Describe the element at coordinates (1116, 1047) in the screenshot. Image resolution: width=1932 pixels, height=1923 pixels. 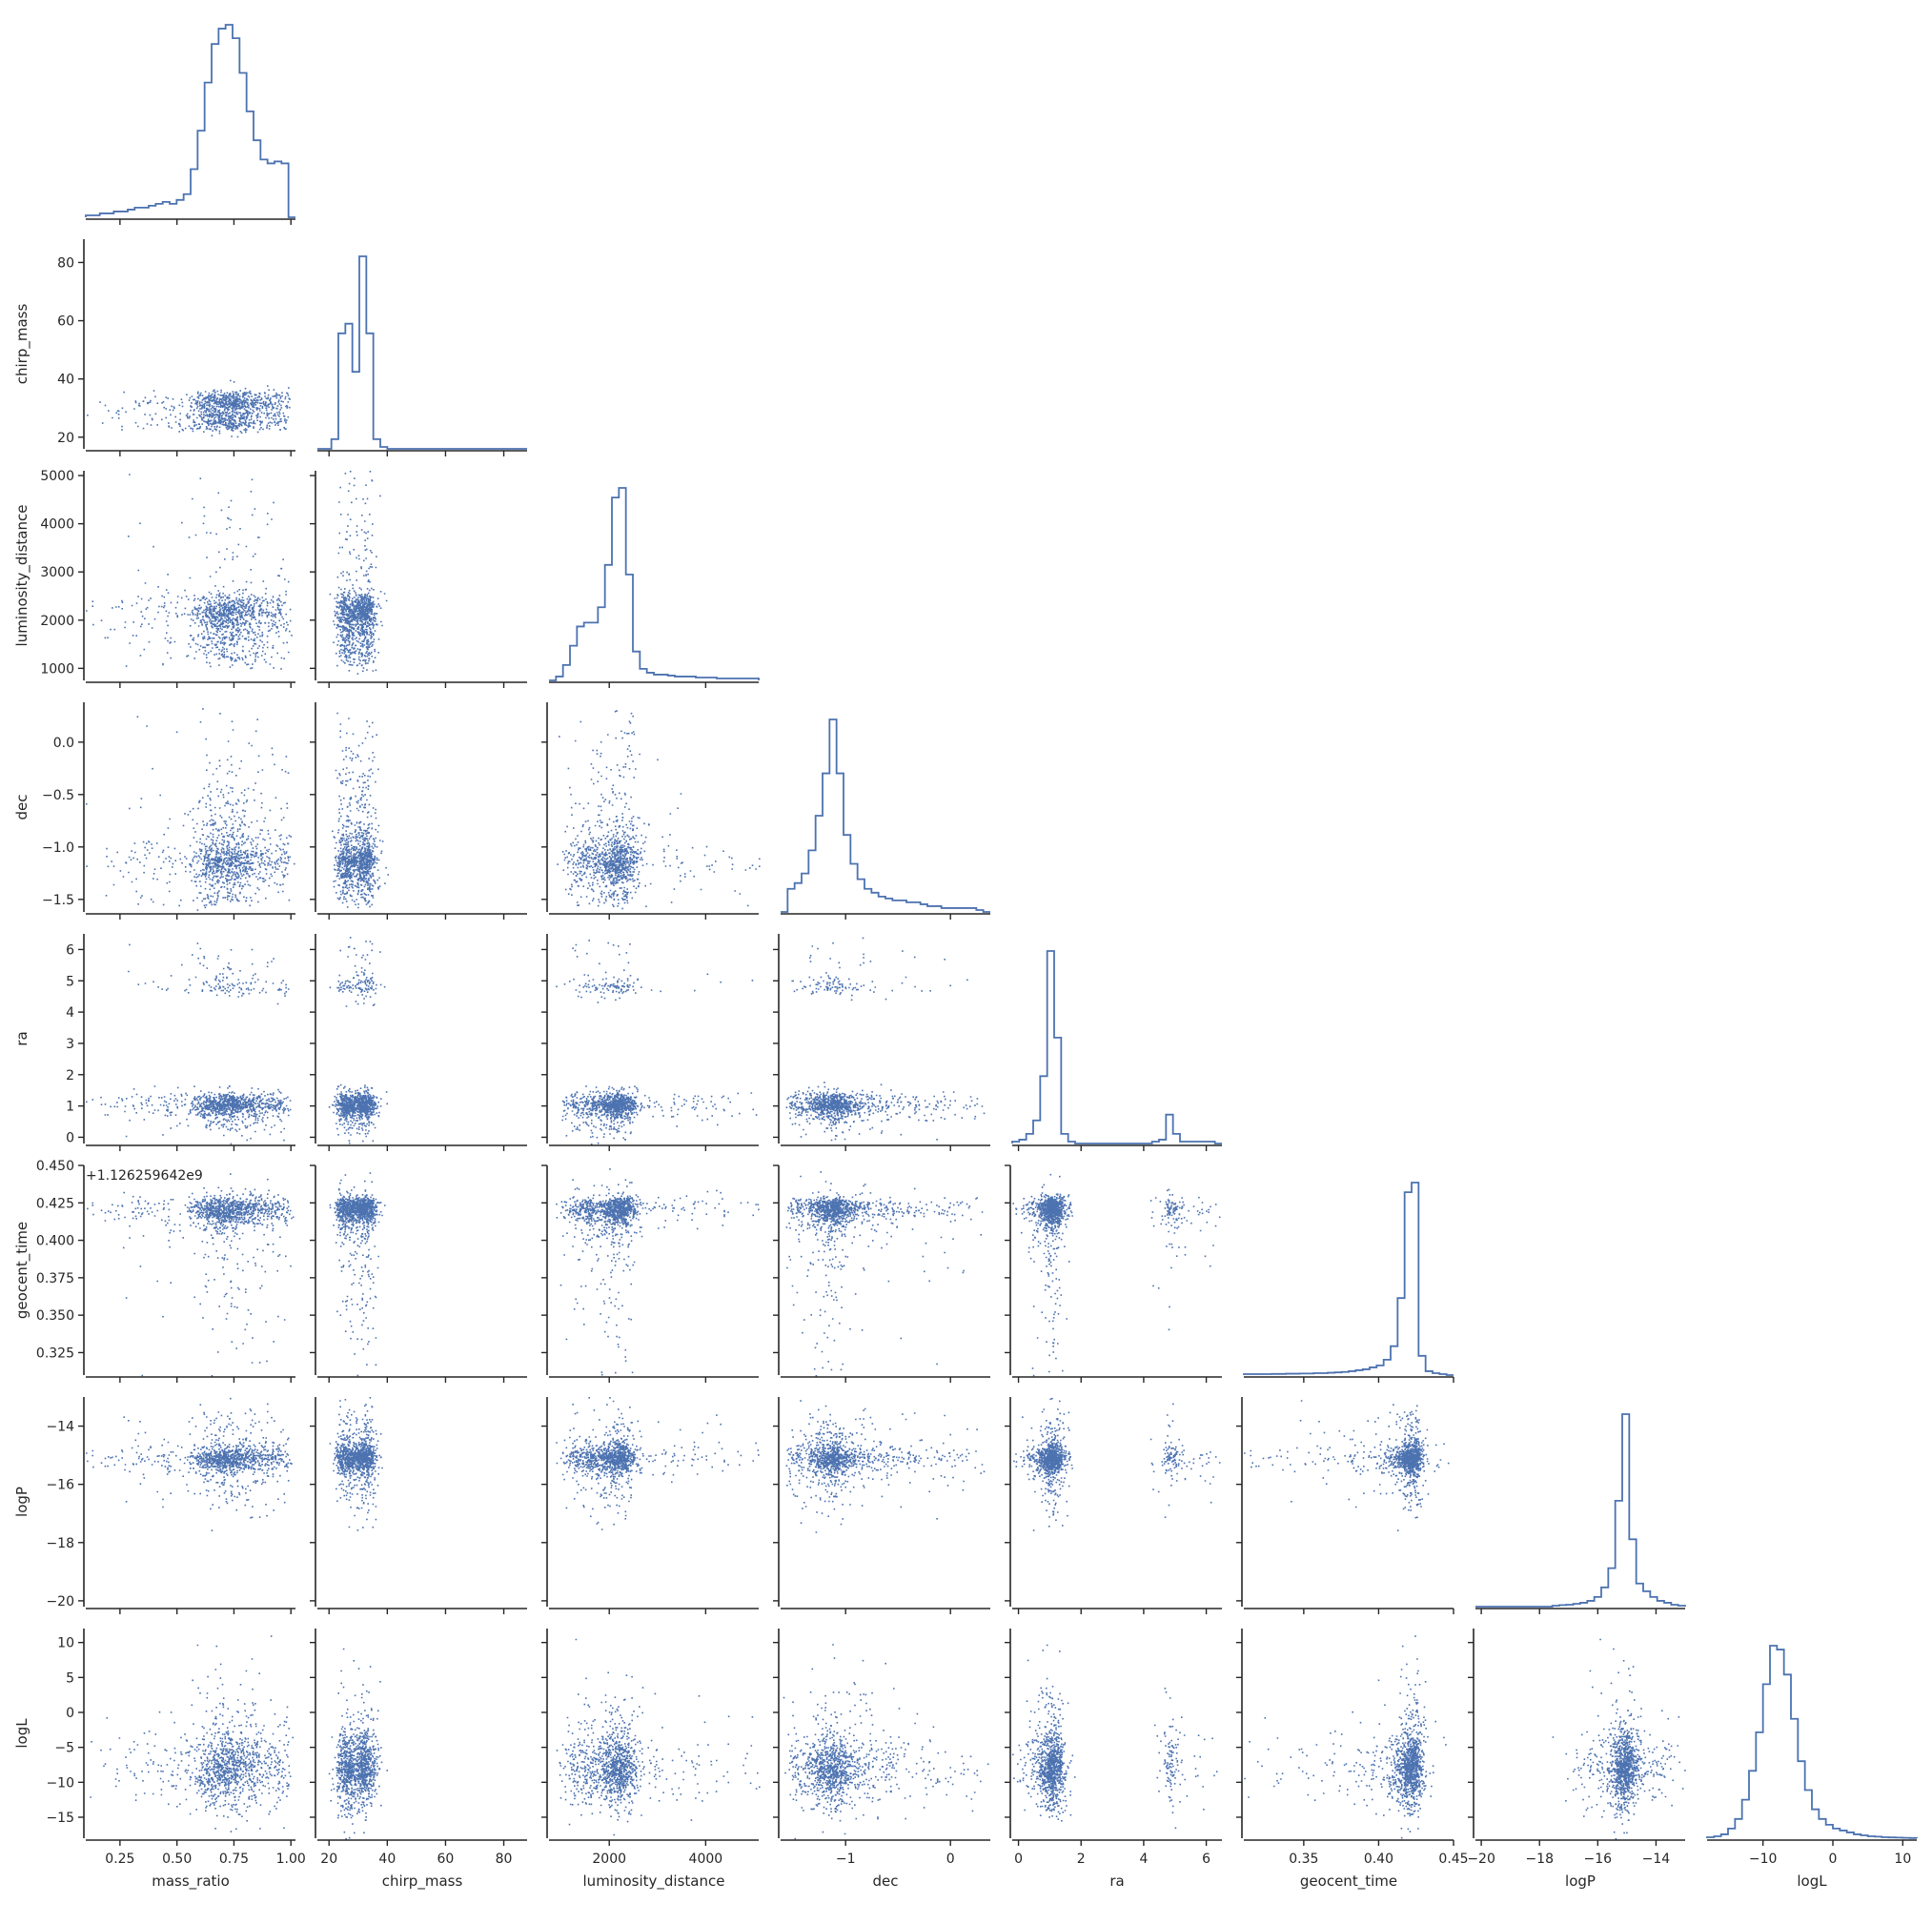
I see `hist-ra` at that location.